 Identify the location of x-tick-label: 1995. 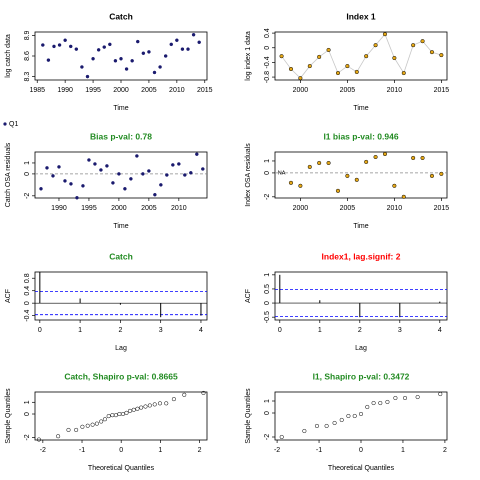
(93, 90).